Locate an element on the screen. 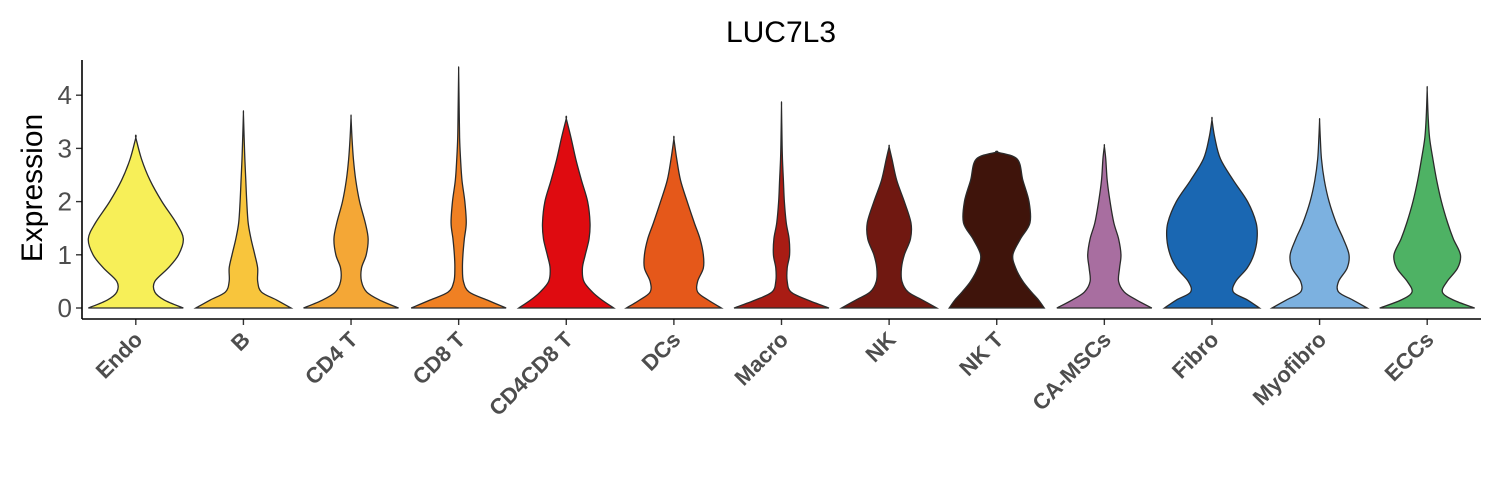 The height and width of the screenshot is (500, 1500). x-tick-label: CD8 T is located at coordinates (439, 357).